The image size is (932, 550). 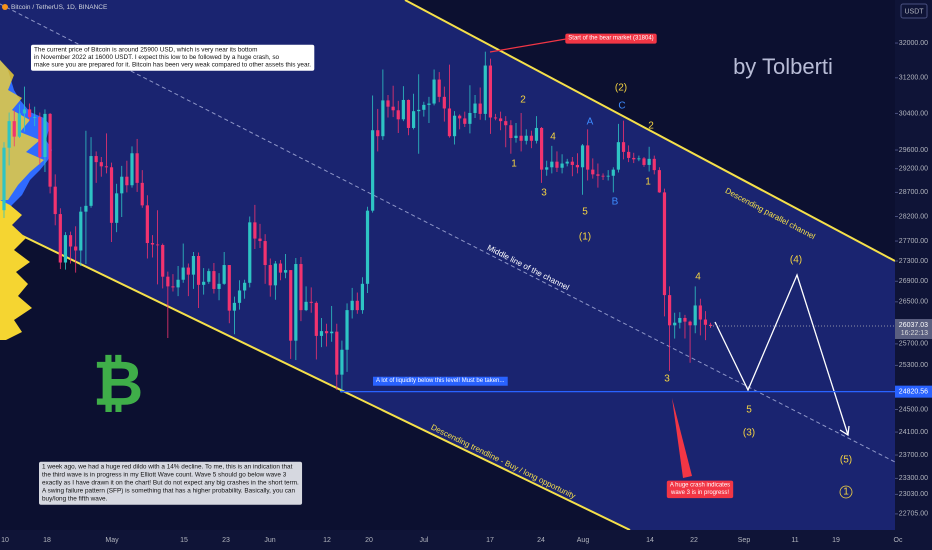 I want to click on x-tick-label: Sep, so click(x=744, y=540).